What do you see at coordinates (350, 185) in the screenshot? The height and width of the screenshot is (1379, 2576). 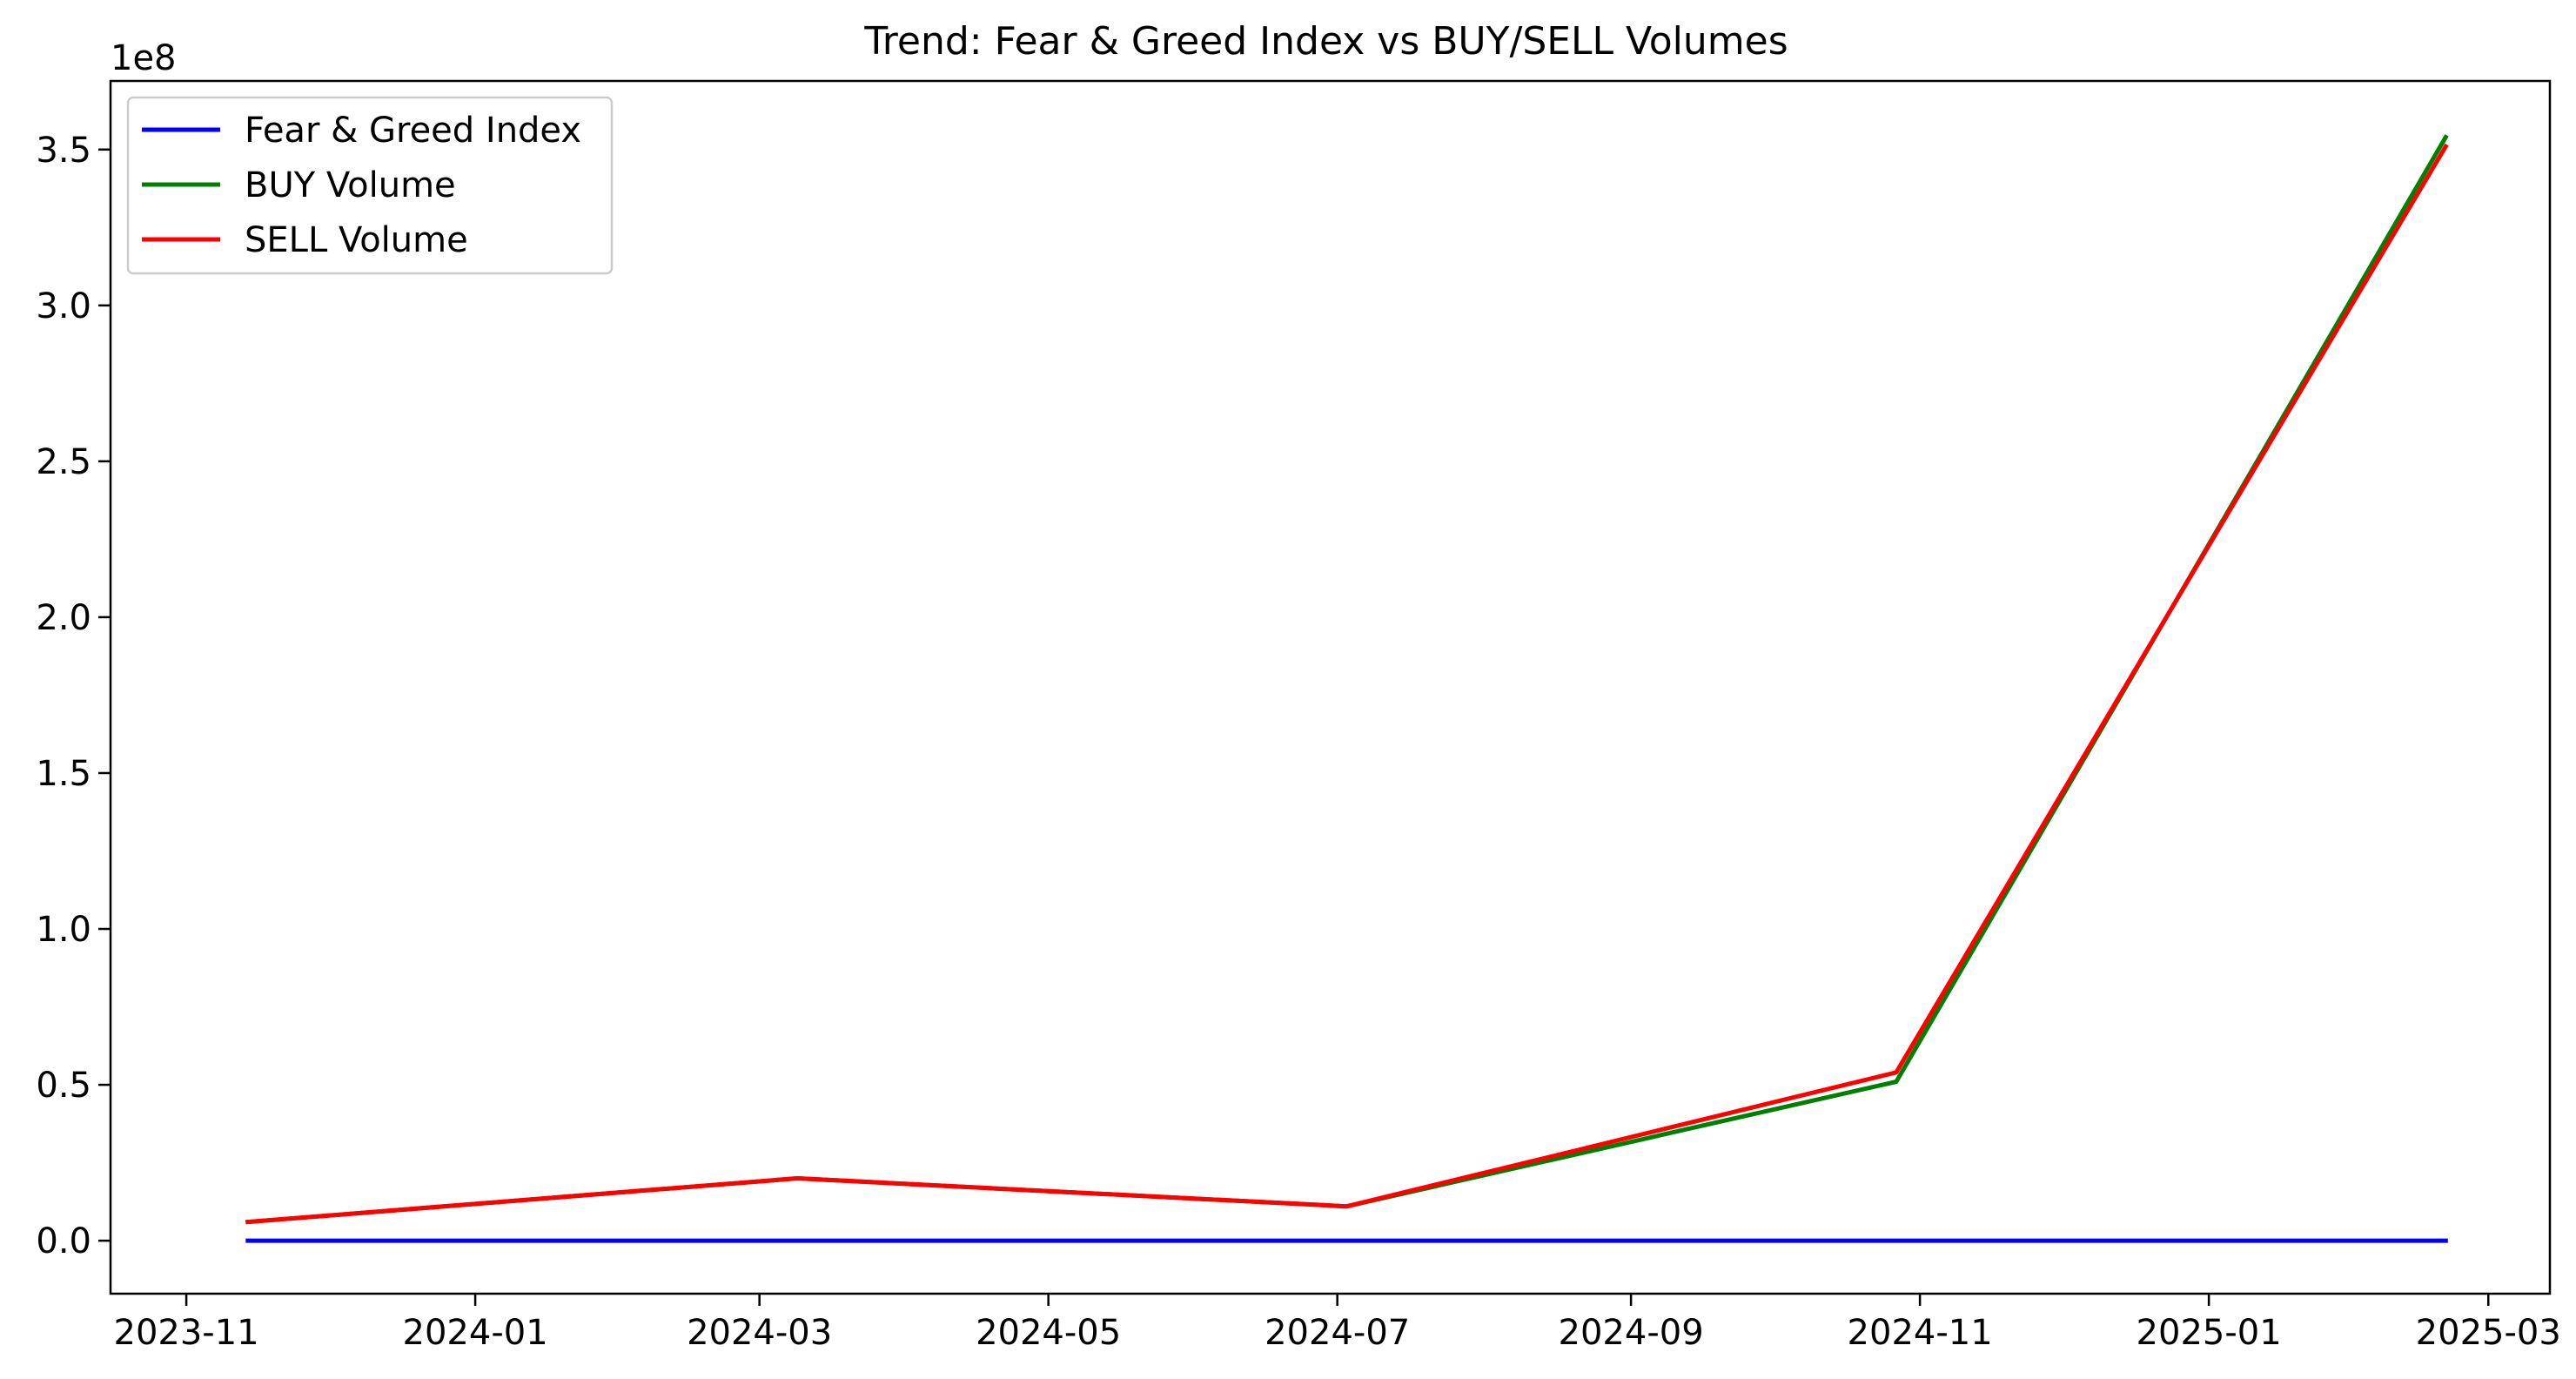 I see `legend-label-buy-volume: BUY Volume` at bounding box center [350, 185].